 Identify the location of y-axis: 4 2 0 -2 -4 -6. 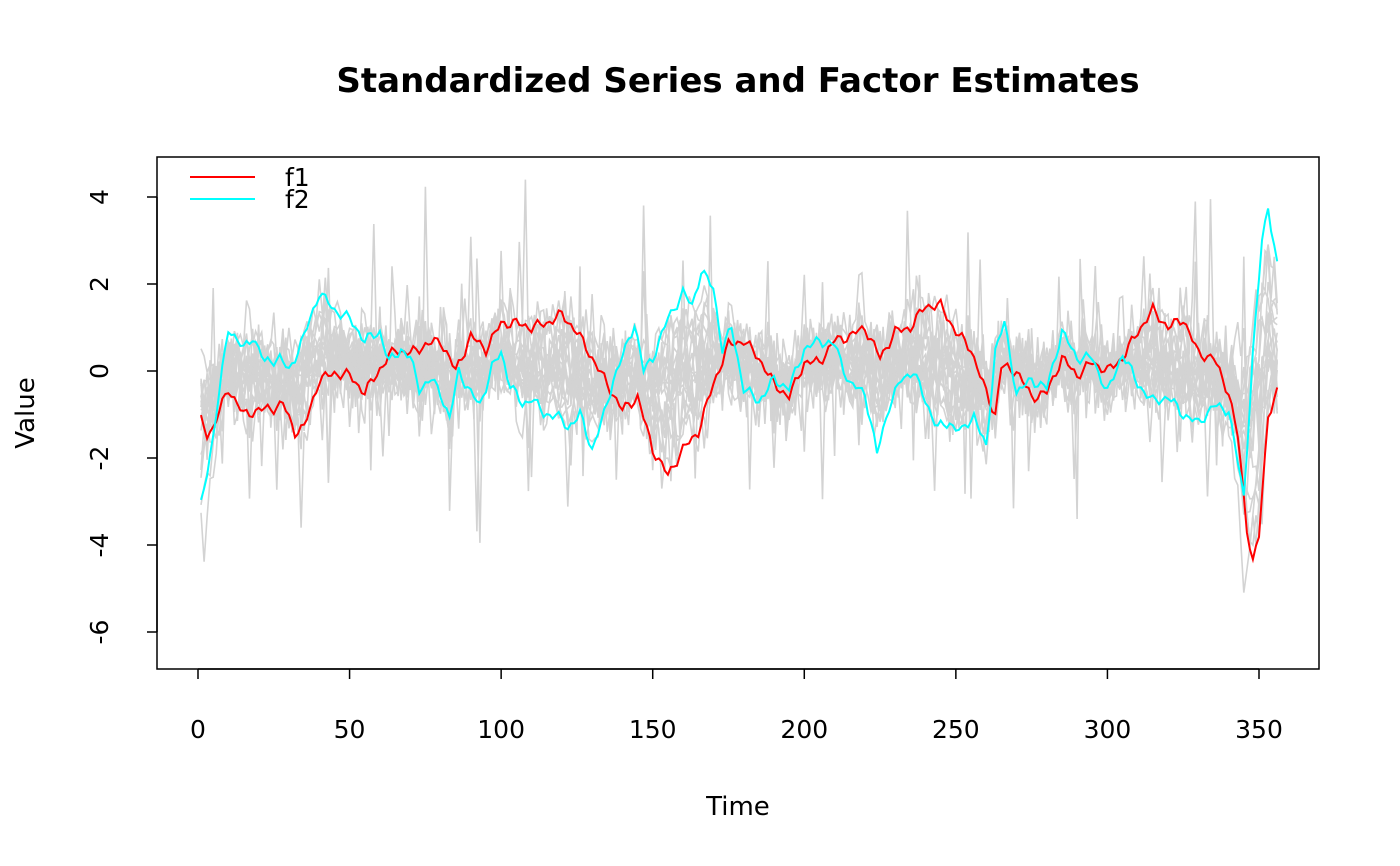
(121, 417).